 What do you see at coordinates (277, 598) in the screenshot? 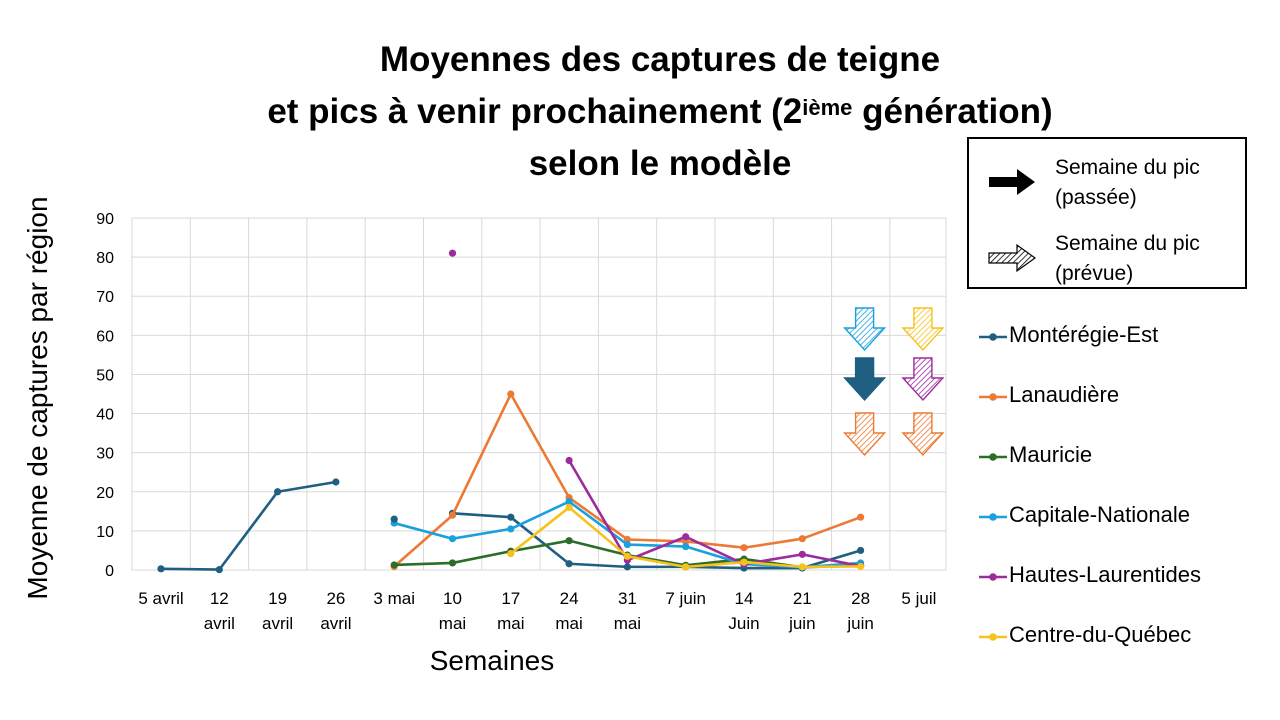
I see `x-tick-label: 19` at bounding box center [277, 598].